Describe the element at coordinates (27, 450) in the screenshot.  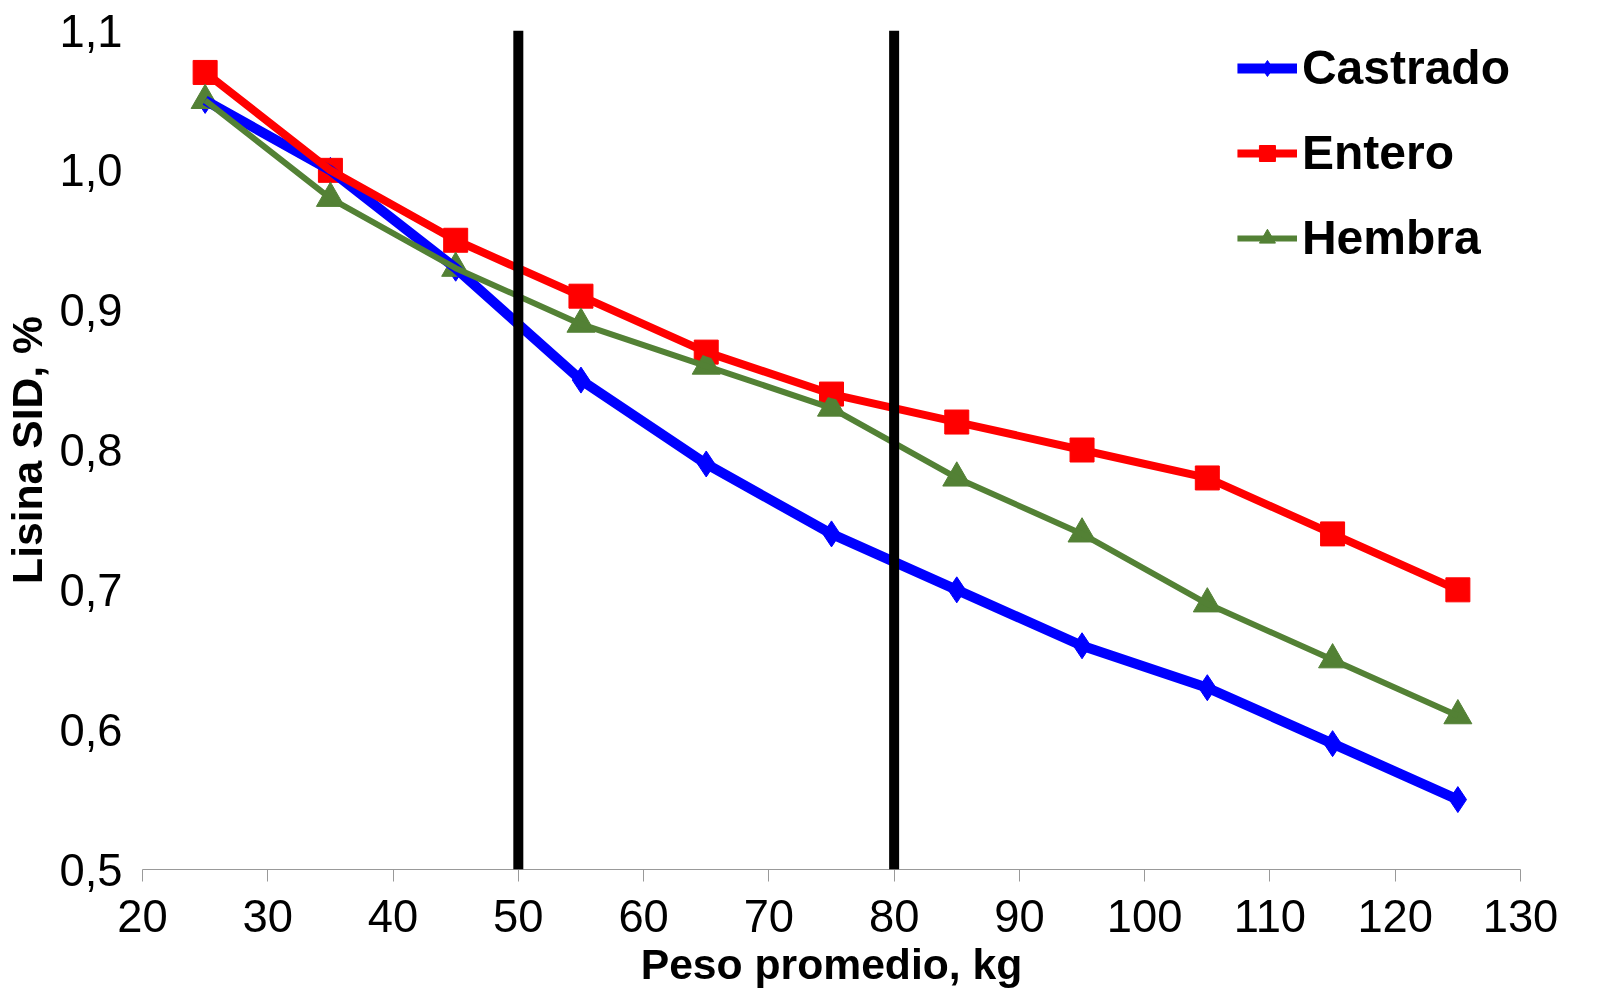
I see `y-axis-title: Lisina SID, %` at that location.